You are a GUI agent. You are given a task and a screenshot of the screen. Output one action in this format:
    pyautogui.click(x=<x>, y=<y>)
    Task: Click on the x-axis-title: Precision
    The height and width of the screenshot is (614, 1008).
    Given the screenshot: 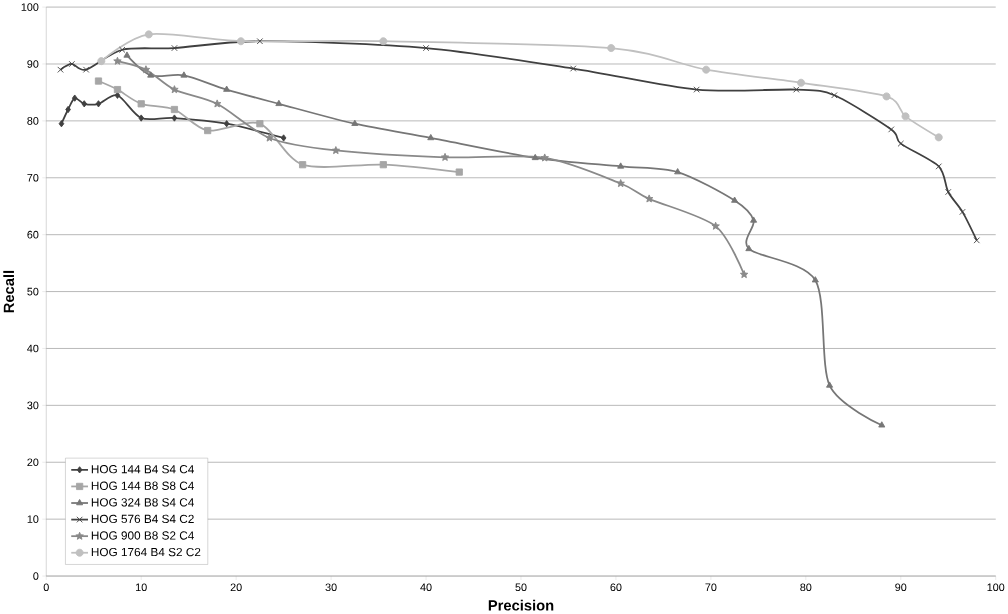 What is the action you would take?
    pyautogui.click(x=521, y=605)
    